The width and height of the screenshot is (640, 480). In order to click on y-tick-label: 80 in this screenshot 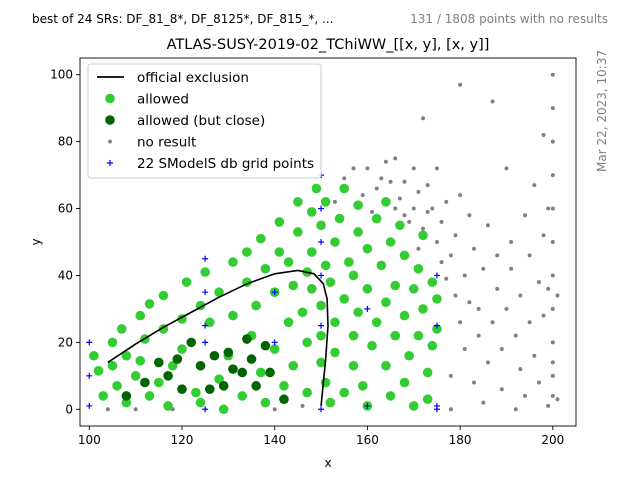, I will do `click(65, 142)`.